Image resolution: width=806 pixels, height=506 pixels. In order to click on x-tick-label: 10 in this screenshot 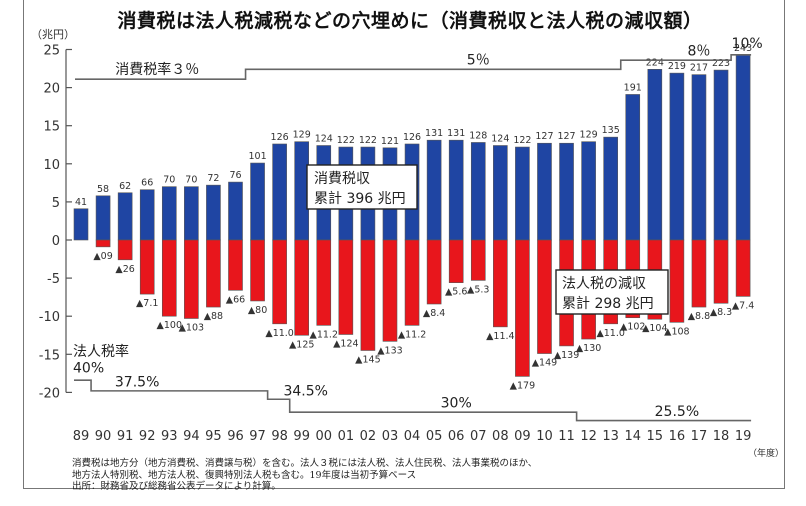, I will do `click(544, 436)`.